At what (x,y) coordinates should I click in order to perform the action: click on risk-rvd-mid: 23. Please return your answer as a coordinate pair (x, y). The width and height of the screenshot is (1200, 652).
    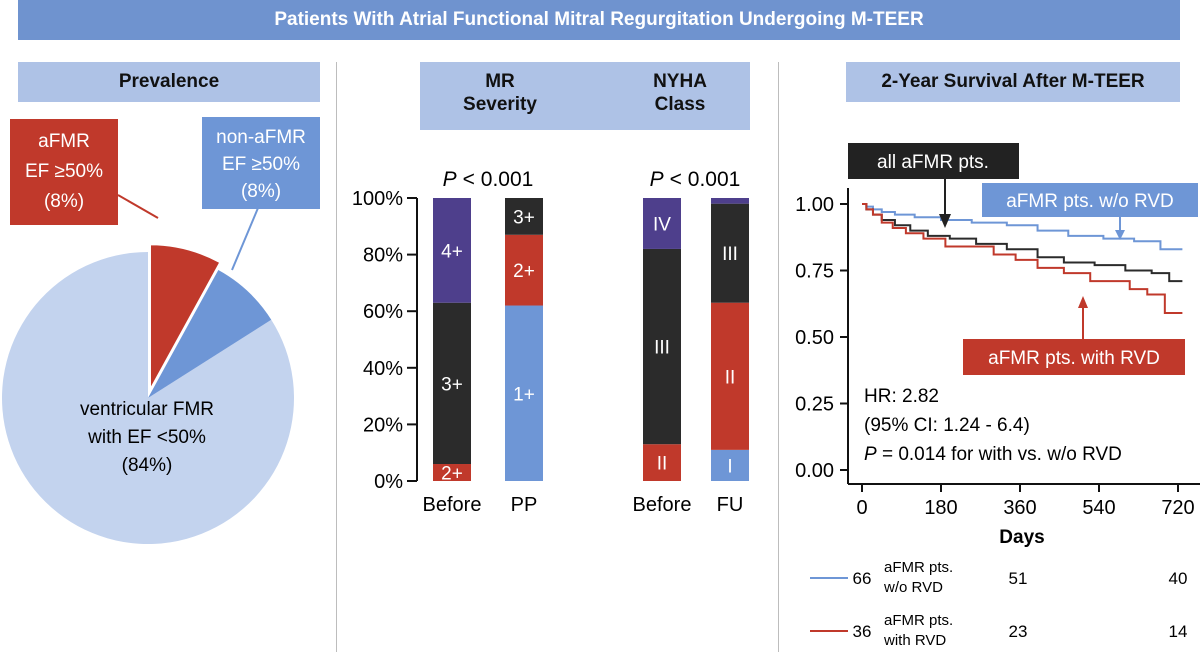
    Looking at the image, I should click on (1018, 631).